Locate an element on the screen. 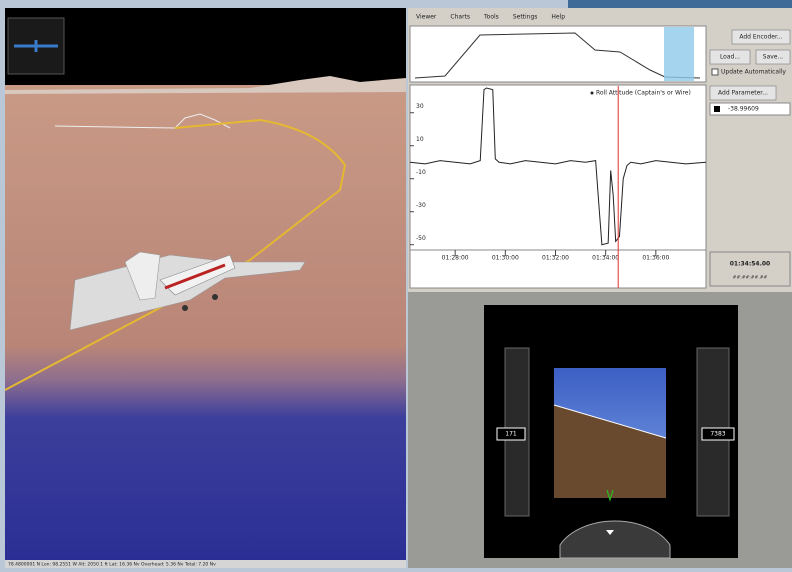 This screenshot has width=792, height=572. add-parameter-button is located at coordinates (743, 93).